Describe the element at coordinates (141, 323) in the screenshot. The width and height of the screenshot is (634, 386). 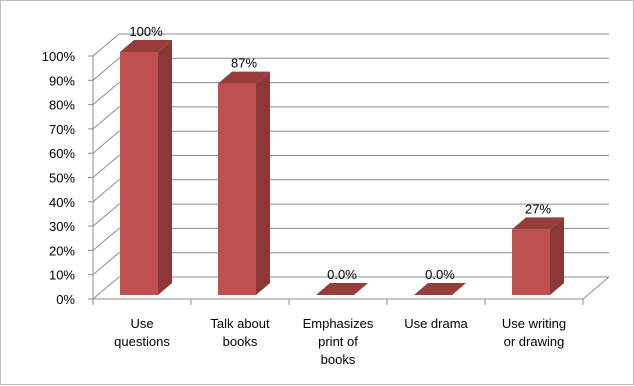
I see `x-category-label: Use` at that location.